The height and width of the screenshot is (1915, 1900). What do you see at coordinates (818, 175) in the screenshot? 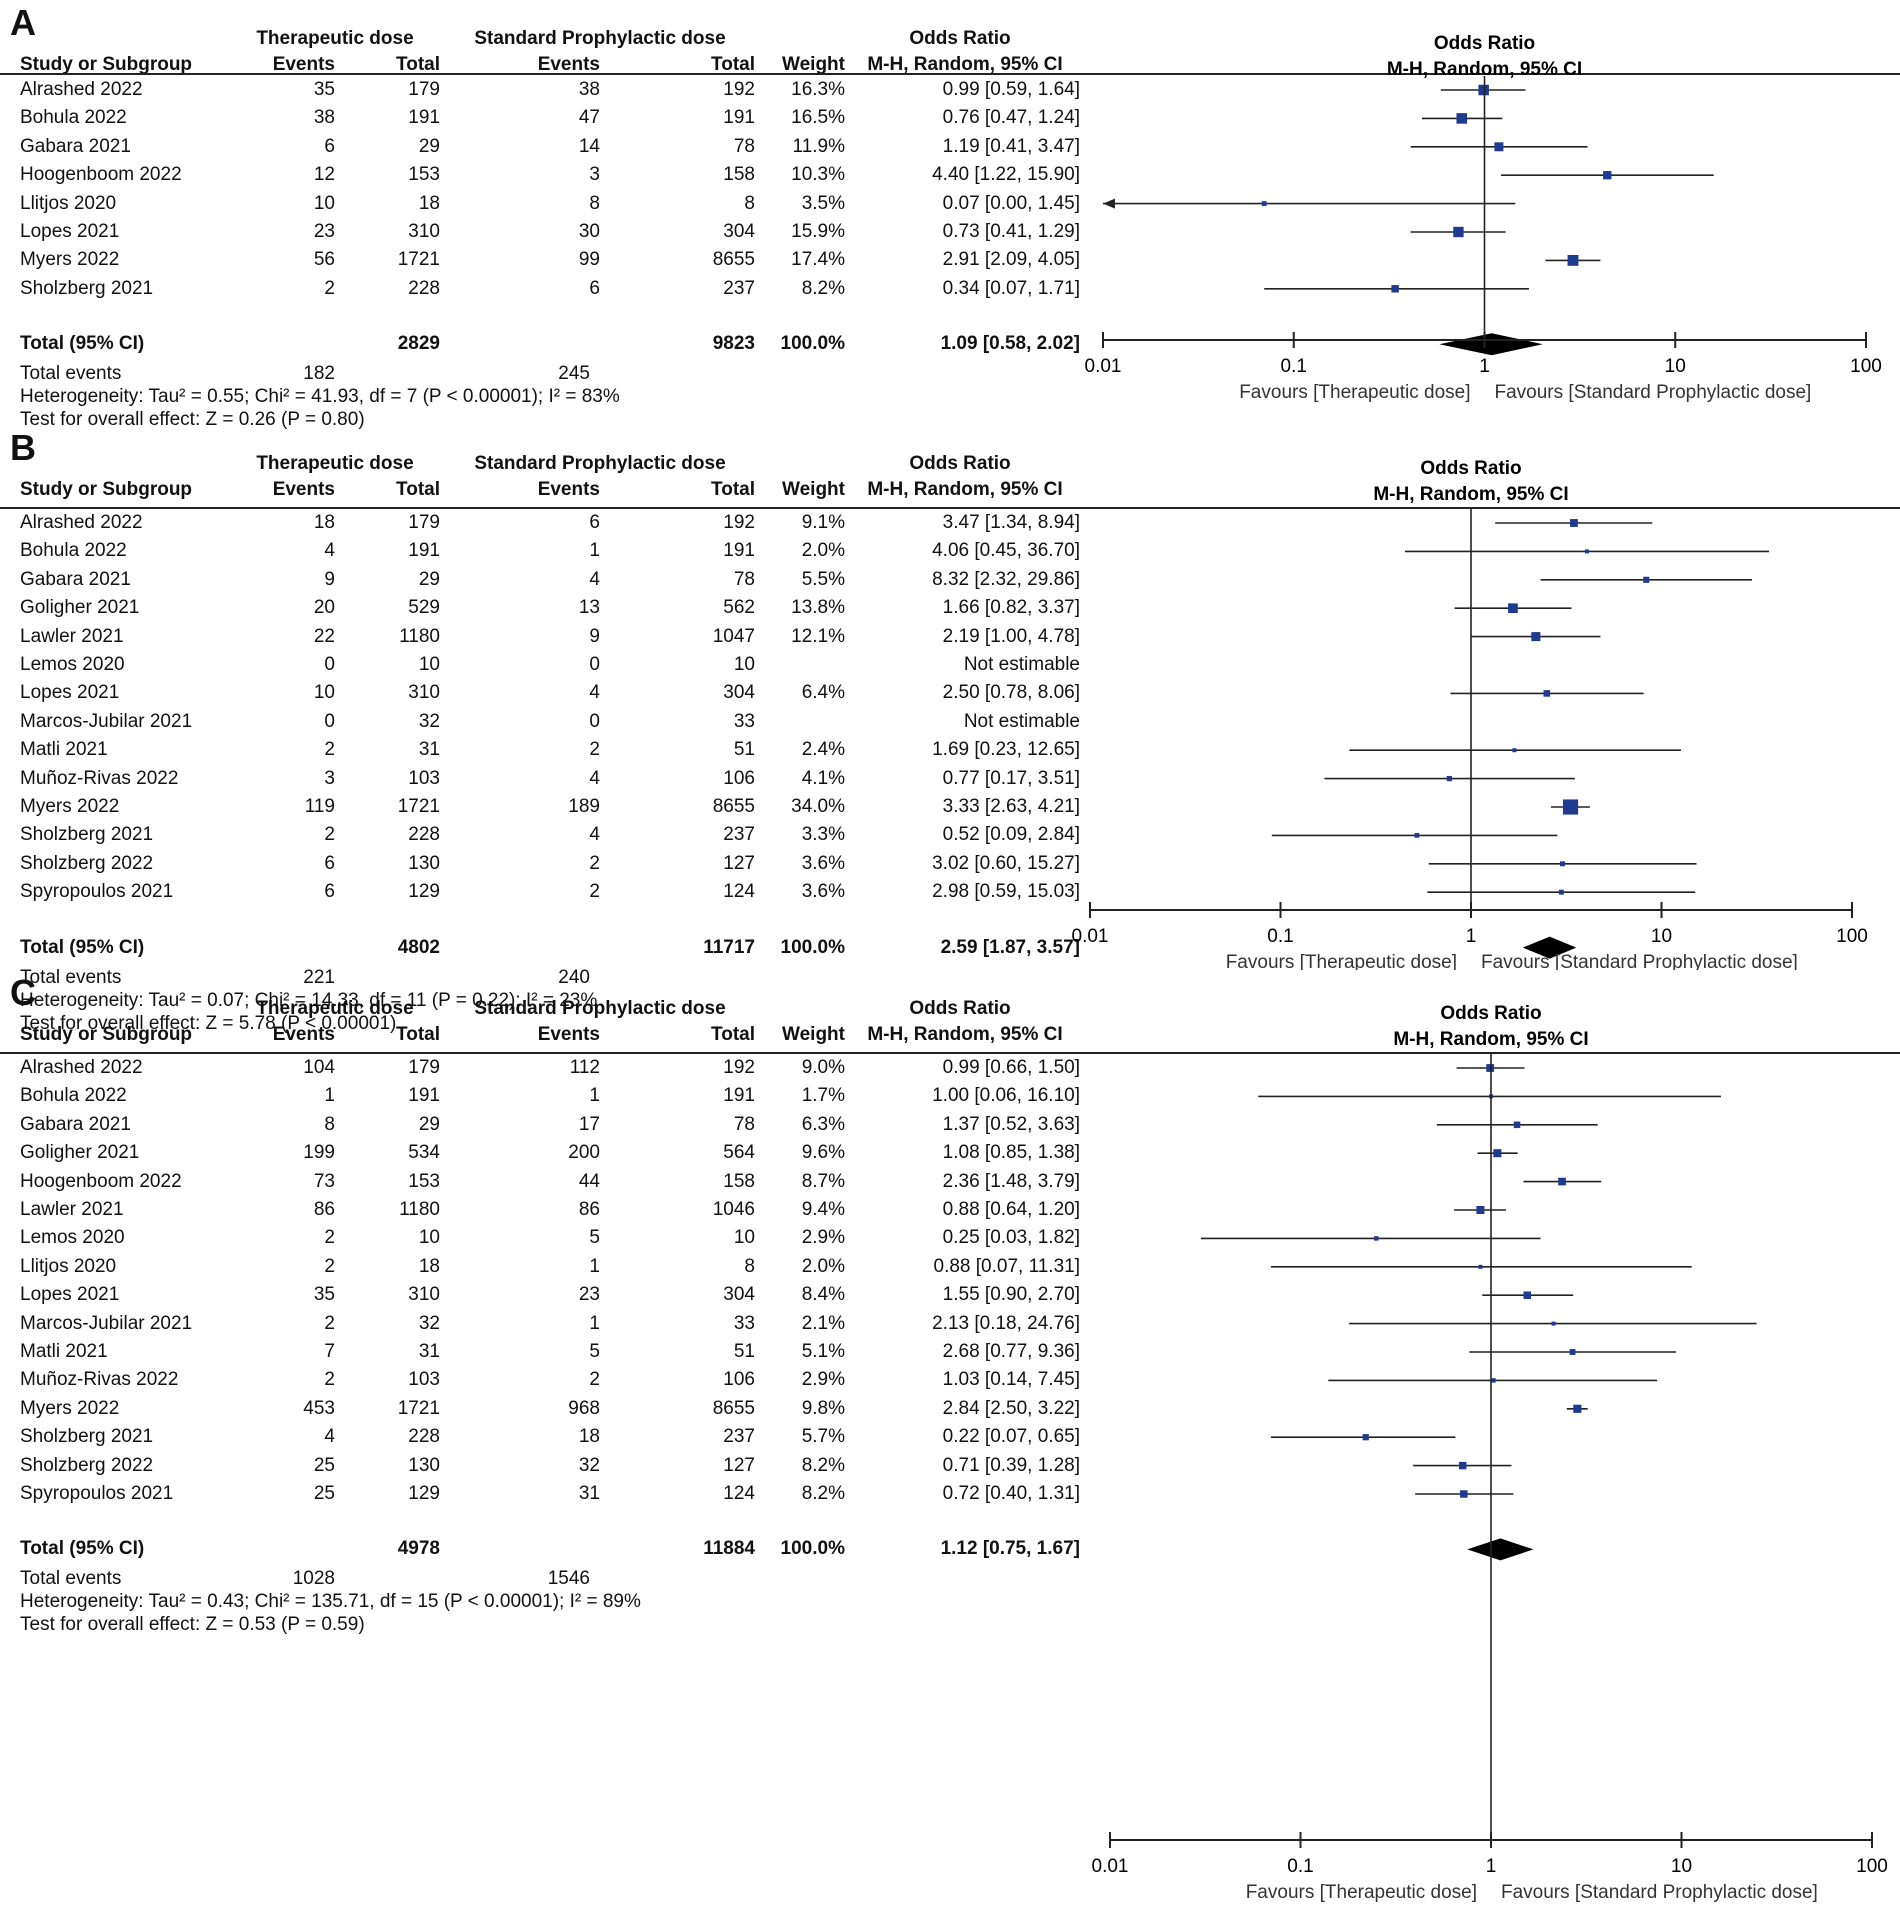
I see `weight-value: 10.3%` at bounding box center [818, 175].